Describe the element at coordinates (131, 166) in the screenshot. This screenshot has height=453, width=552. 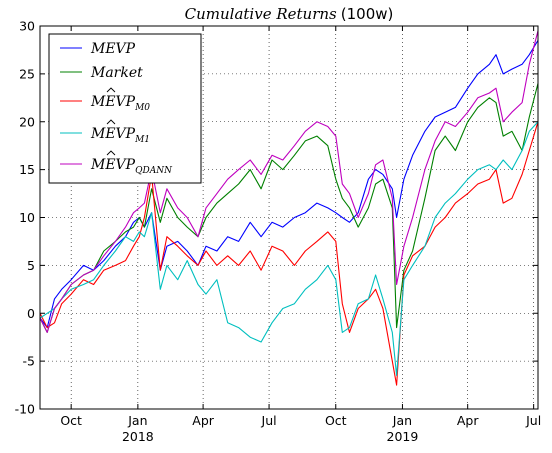
I see `legend-label: MEVPQDANN` at that location.